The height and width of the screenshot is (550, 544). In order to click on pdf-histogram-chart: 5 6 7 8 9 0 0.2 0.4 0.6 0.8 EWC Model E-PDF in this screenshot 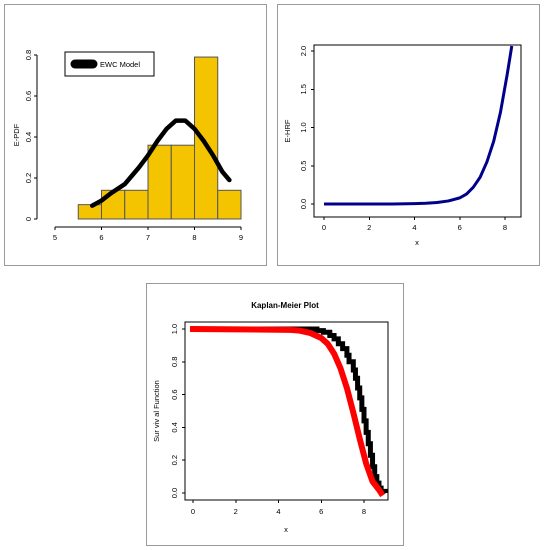, I will do `click(127, 146)`.